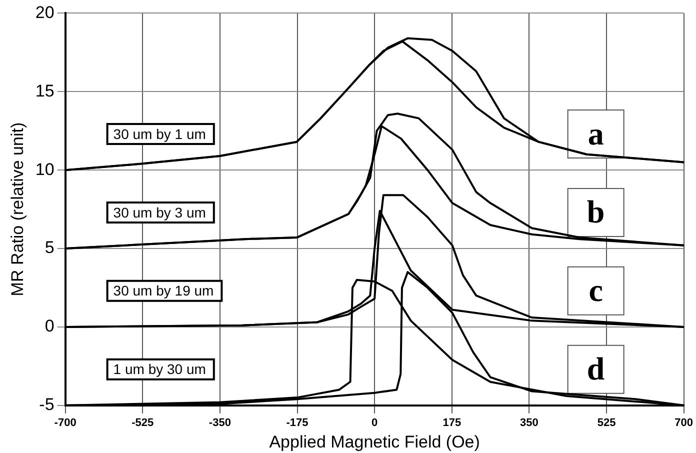  What do you see at coordinates (374, 442) in the screenshot?
I see `x-axis-title: Applied Magnetic Field (Oe)` at bounding box center [374, 442].